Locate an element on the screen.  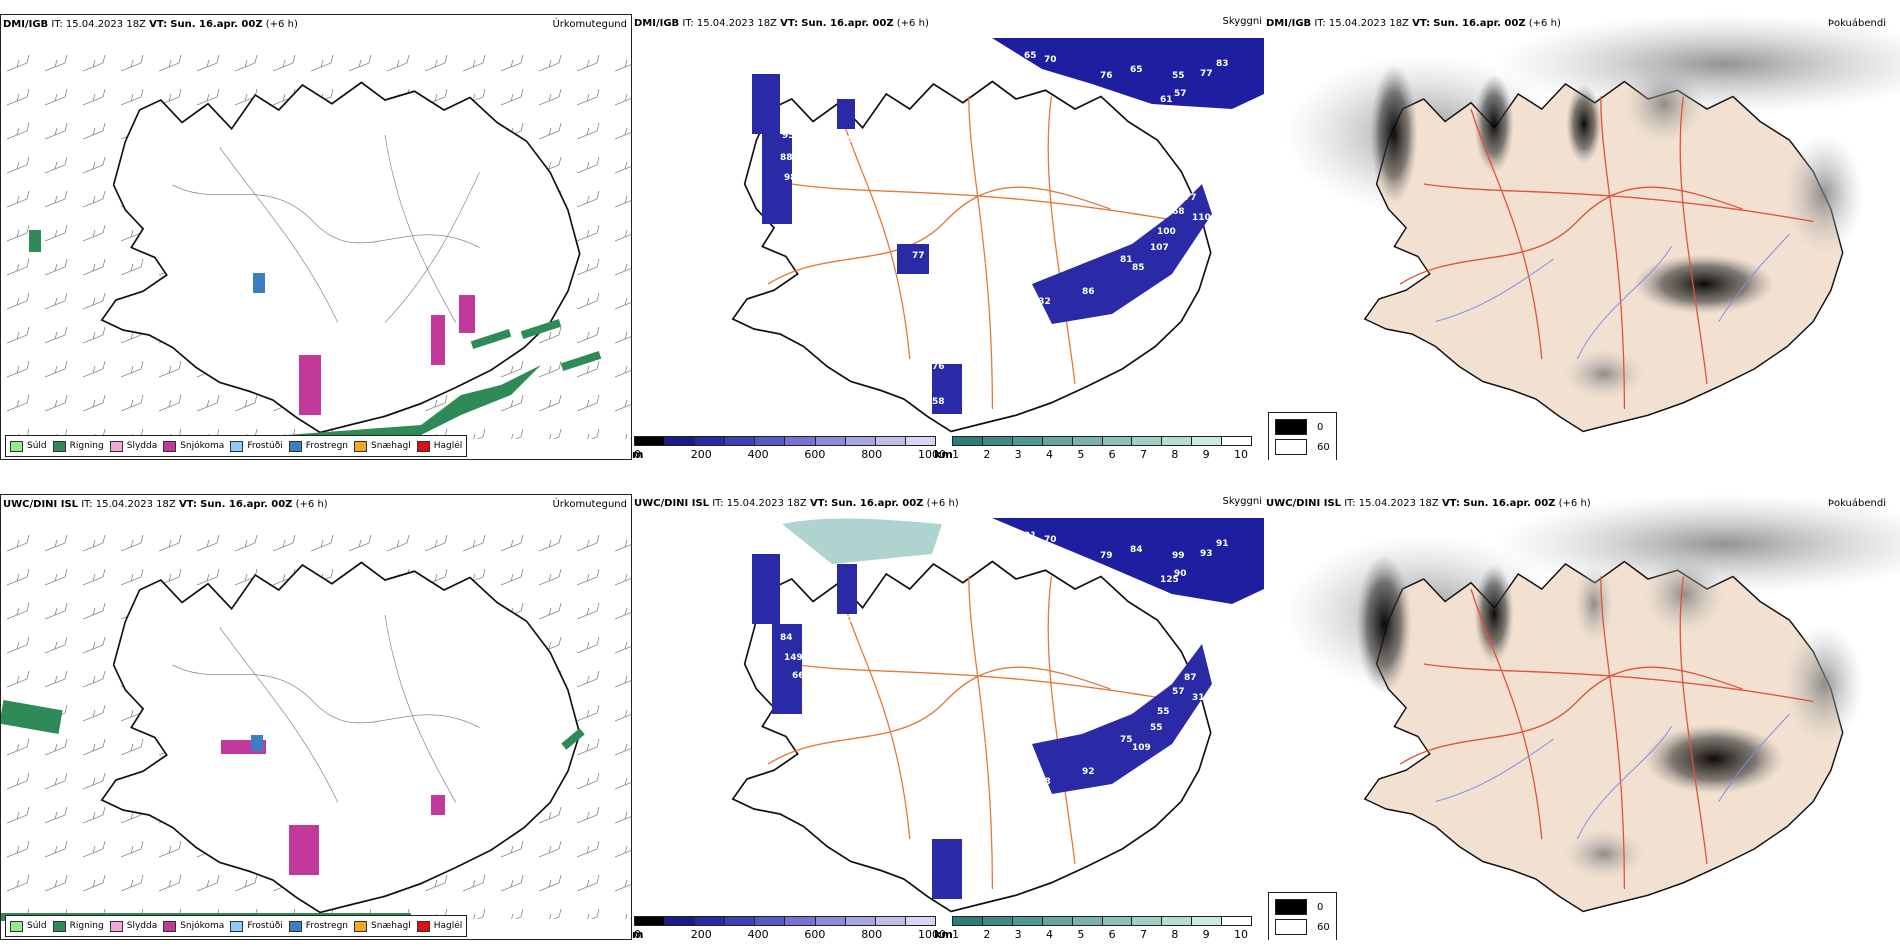
height-scale: 0 200 400 600 800 1000 is located at coordinates (790, 928).